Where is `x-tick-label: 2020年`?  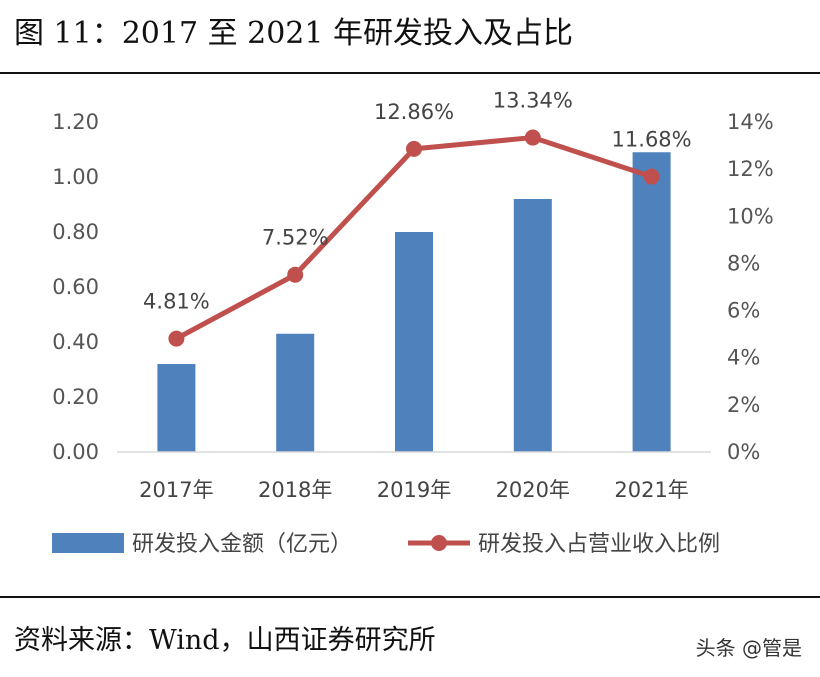 x-tick-label: 2020年 is located at coordinates (533, 490).